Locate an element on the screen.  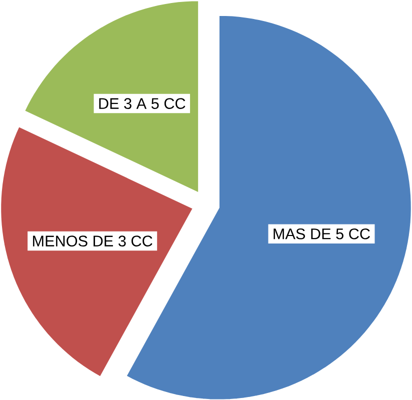
slice-label: MENOS DE 3 CC is located at coordinates (92, 240).